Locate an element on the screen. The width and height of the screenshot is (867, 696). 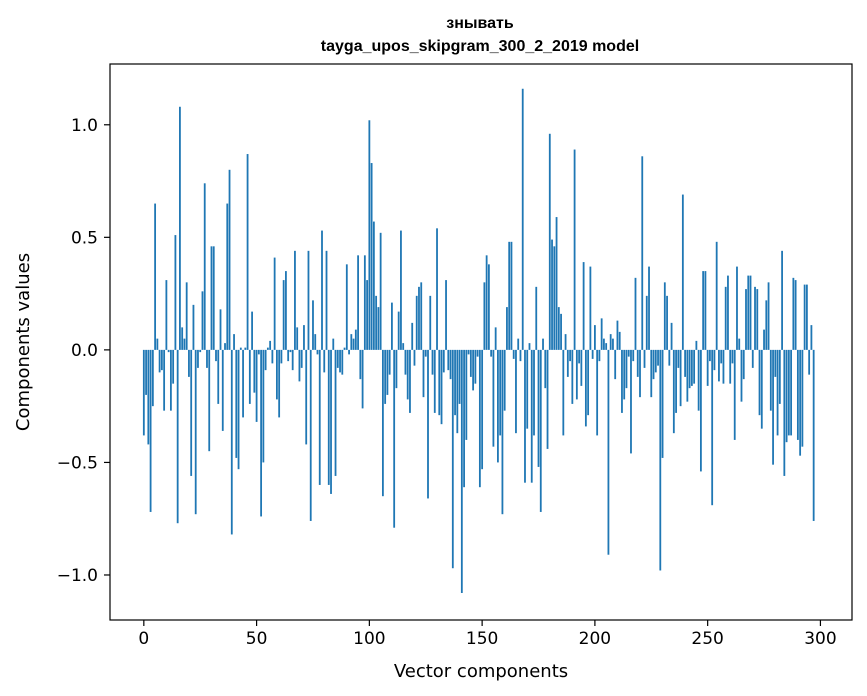
y-tick-label: −1.0 is located at coordinates (77, 576).